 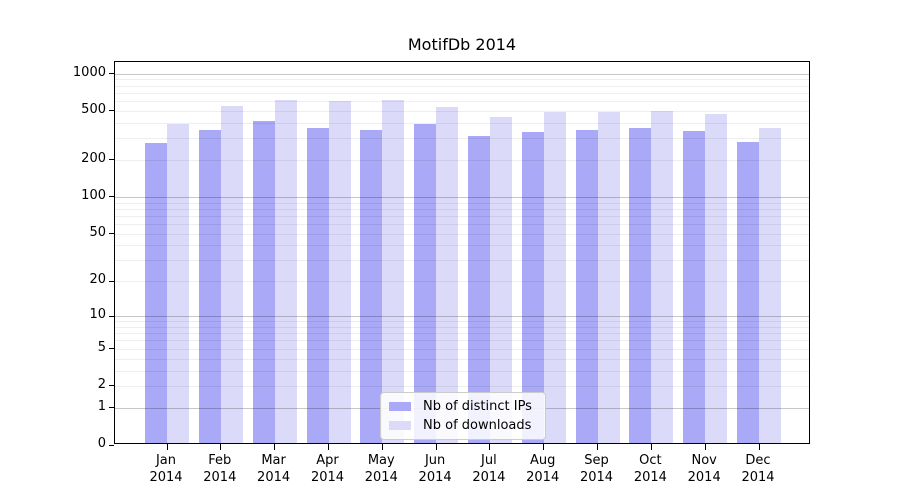 I want to click on x-tick-dec-2014, so click(x=759, y=446).